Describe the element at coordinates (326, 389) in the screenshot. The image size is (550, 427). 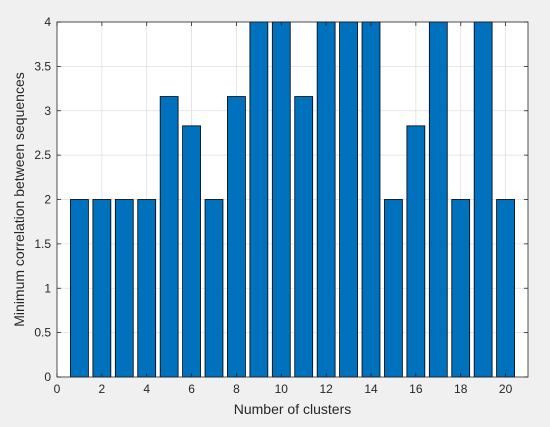
I see `x-tick-label: 12` at that location.